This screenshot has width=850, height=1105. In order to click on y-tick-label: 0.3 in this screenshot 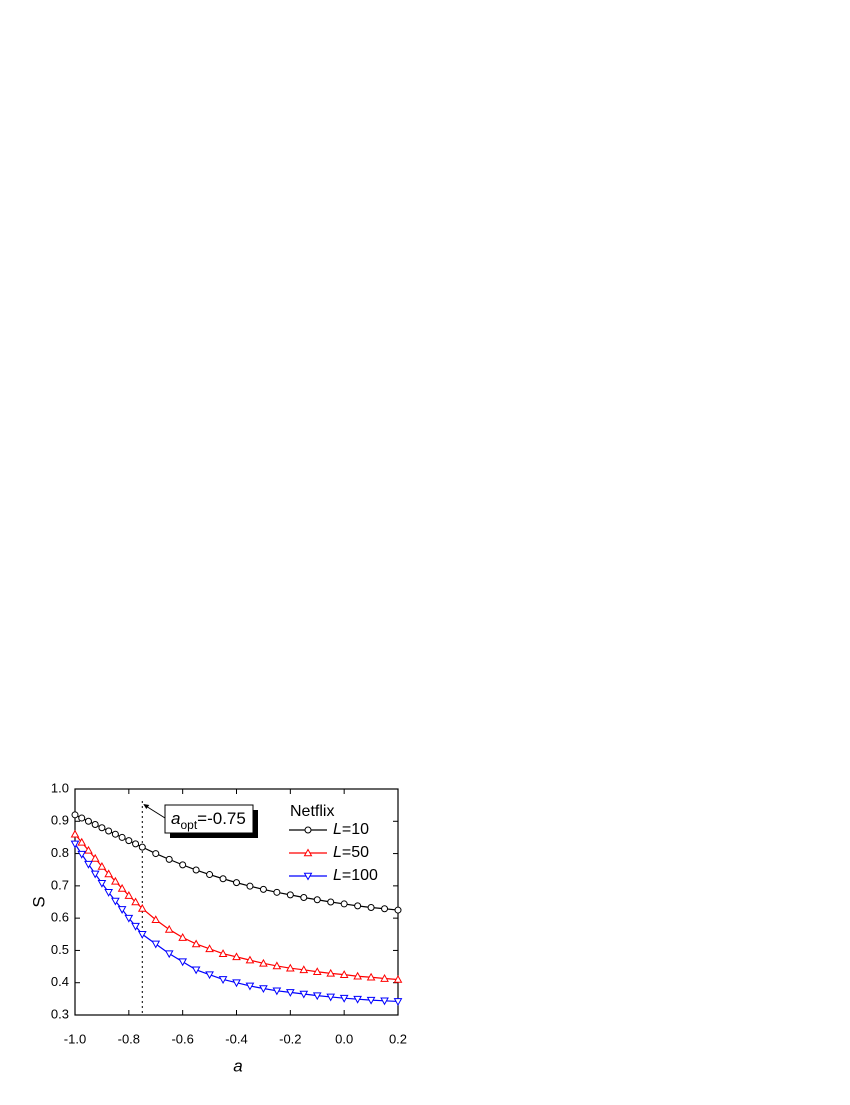, I will do `click(60, 1013)`.